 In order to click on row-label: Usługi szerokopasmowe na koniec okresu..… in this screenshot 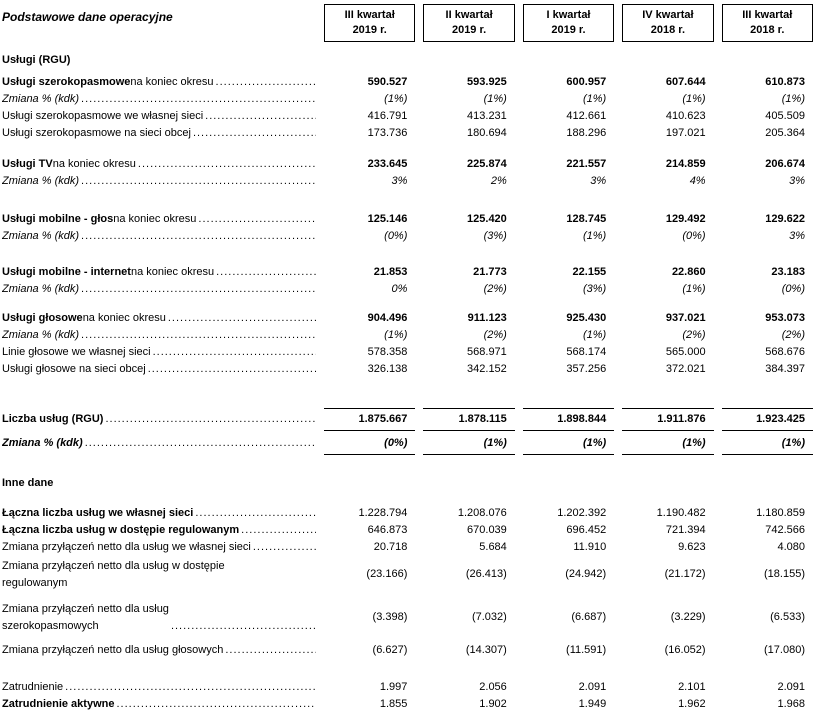, I will do `click(159, 82)`.